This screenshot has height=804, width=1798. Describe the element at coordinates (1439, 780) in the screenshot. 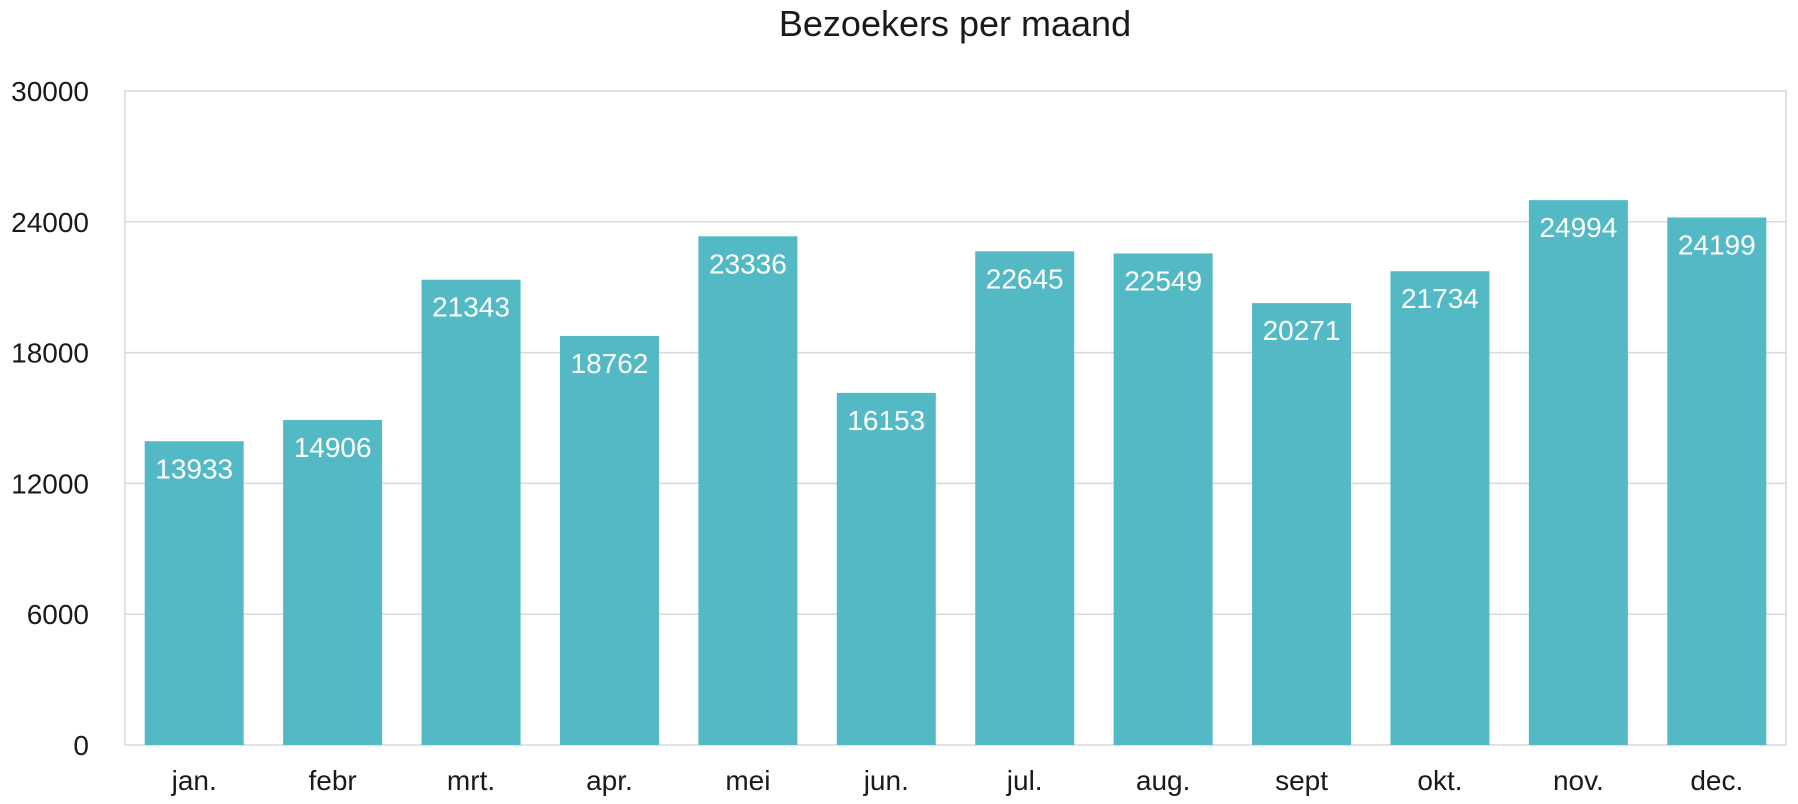

I see `x-tick-label: okt.` at that location.